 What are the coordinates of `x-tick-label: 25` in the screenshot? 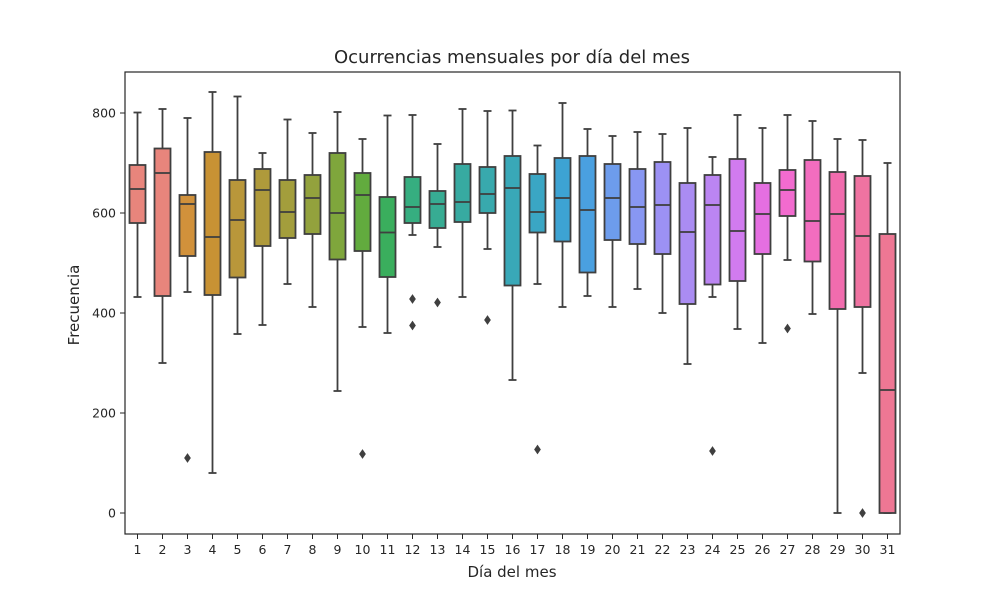 It's located at (738, 549).